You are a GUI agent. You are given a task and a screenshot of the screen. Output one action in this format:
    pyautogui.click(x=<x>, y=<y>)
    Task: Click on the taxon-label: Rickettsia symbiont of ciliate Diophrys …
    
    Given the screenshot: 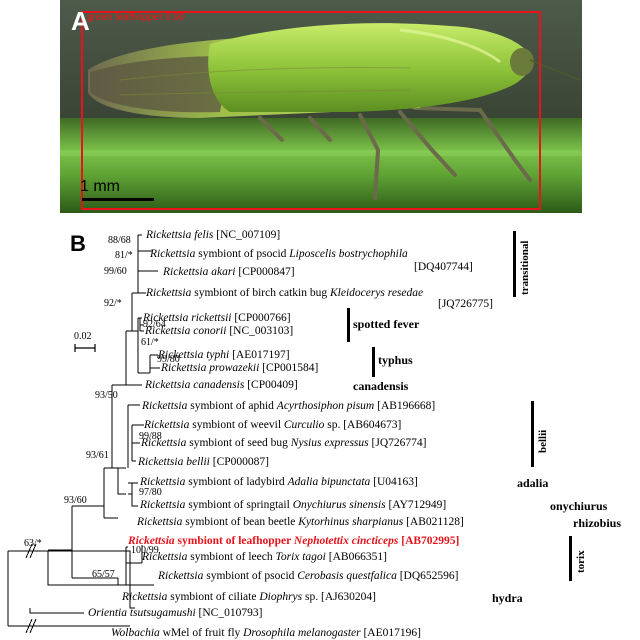 What is the action you would take?
    pyautogui.click(x=249, y=597)
    